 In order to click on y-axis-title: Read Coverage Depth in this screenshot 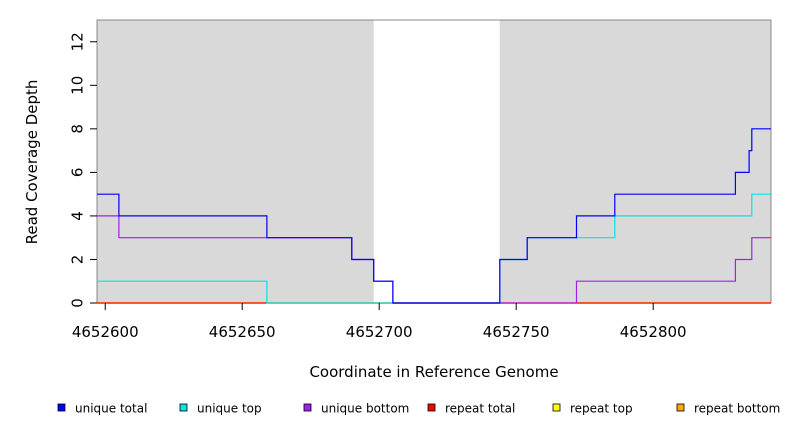, I will do `click(32, 162)`.